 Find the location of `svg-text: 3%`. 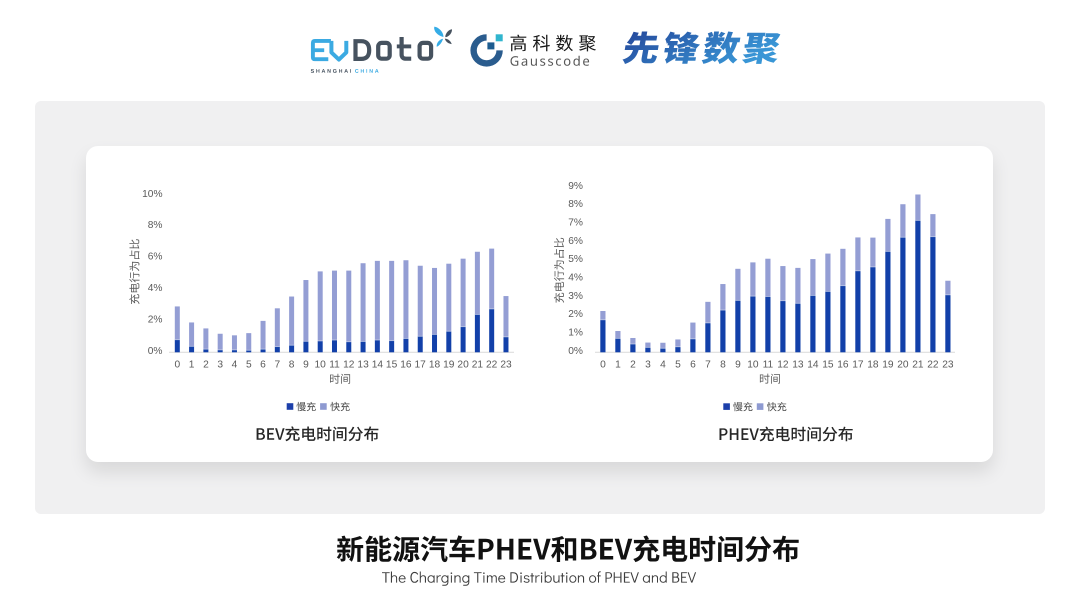

svg-text: 3% is located at coordinates (575, 296).